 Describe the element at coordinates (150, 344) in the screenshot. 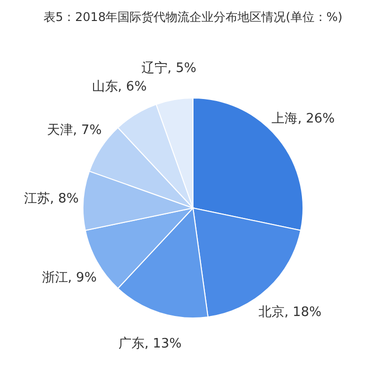

I see `slice-label: 广东, 13%` at that location.